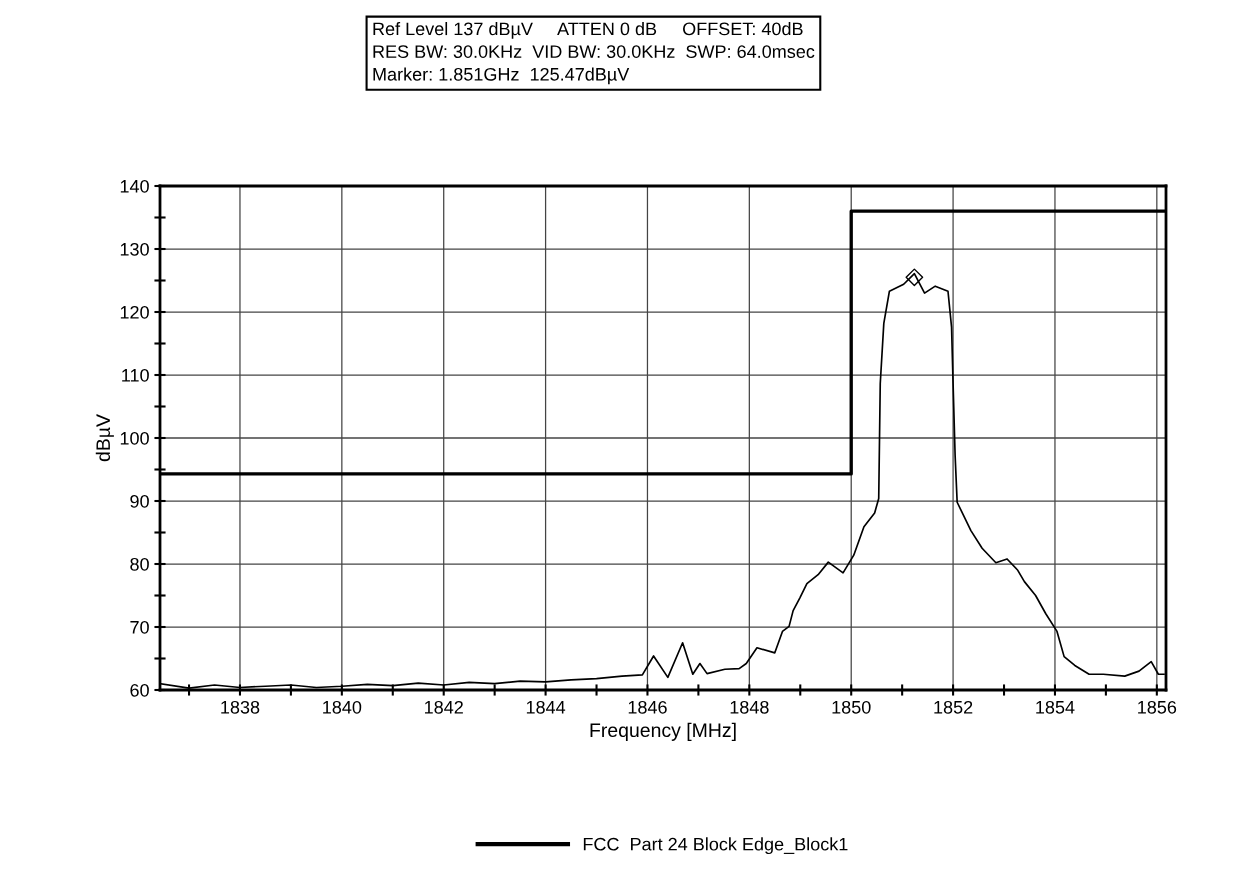  I want to click on text: Marker: 1.851GHz 125.47dBµV, so click(501, 76).